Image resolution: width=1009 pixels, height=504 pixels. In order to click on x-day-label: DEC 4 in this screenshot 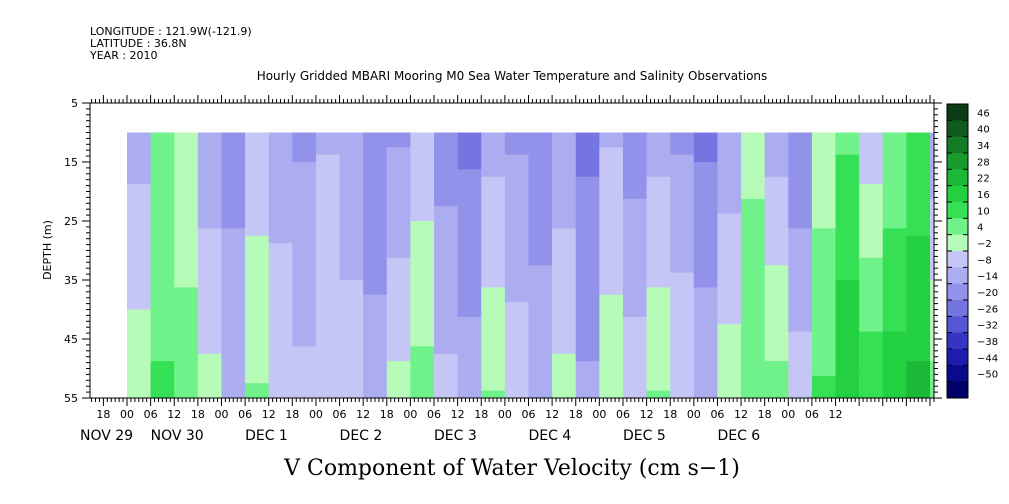, I will do `click(550, 436)`.